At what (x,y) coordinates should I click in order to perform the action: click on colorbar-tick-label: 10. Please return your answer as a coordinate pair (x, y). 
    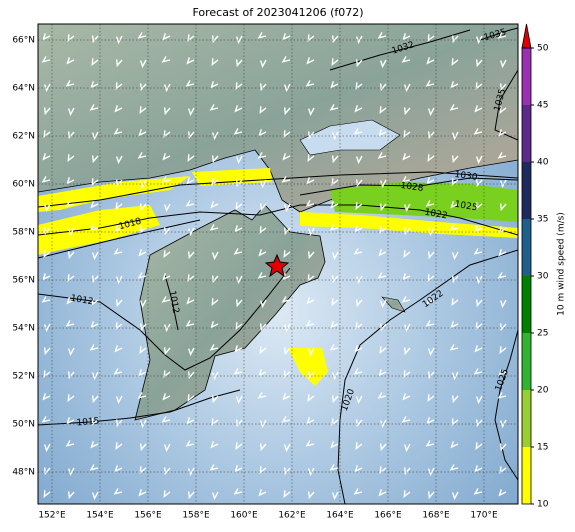
    Looking at the image, I should click on (543, 505).